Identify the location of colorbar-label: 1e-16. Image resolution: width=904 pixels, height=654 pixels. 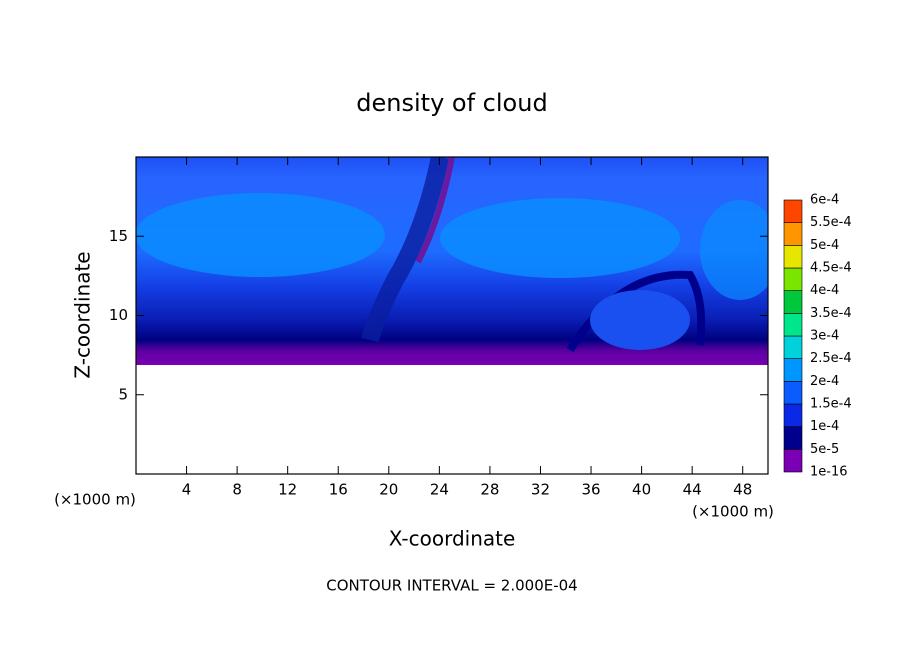
(829, 472).